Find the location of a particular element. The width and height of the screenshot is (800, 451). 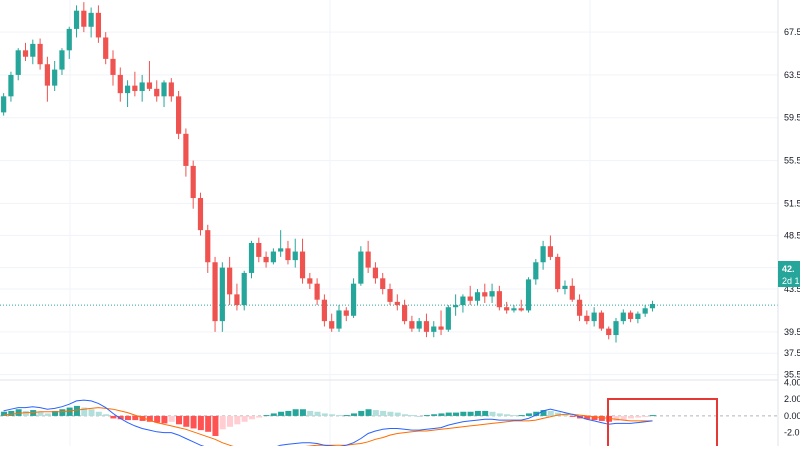

macd-pane is located at coordinates (328, 422).